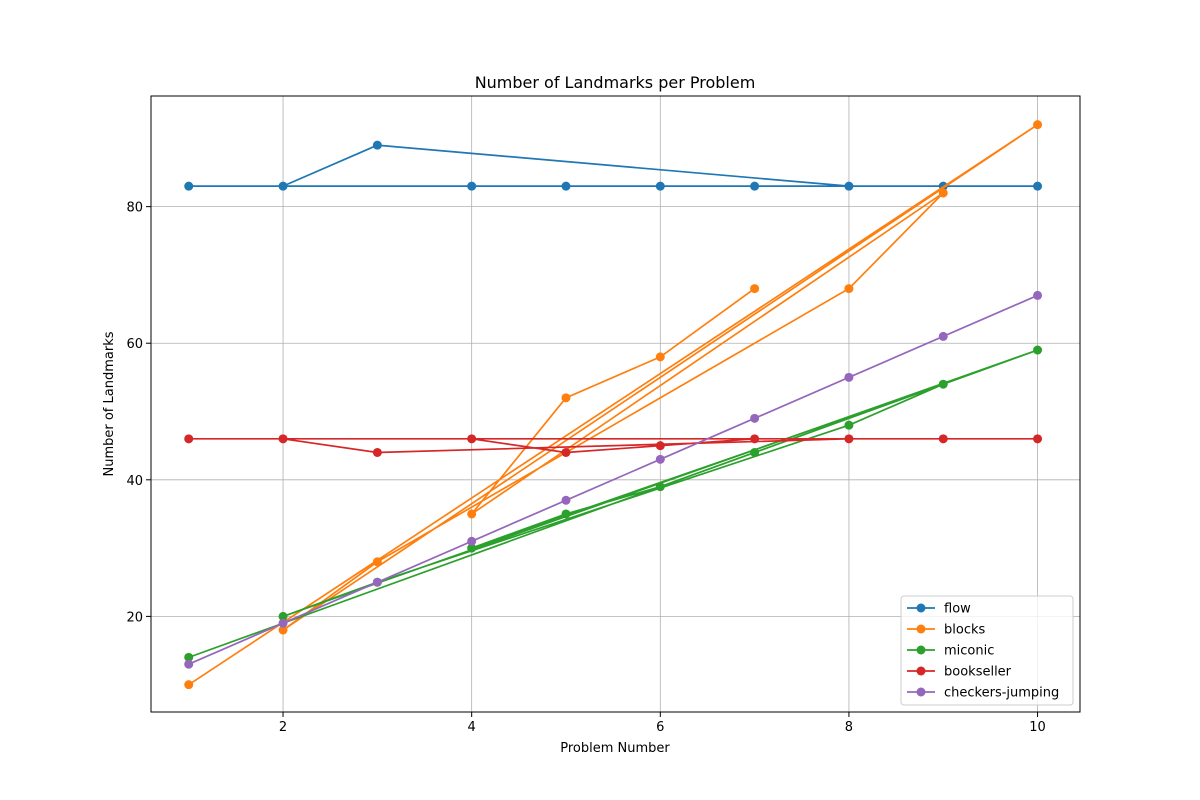  What do you see at coordinates (109, 403) in the screenshot?
I see `y-axis-label: Number of Landmarks` at bounding box center [109, 403].